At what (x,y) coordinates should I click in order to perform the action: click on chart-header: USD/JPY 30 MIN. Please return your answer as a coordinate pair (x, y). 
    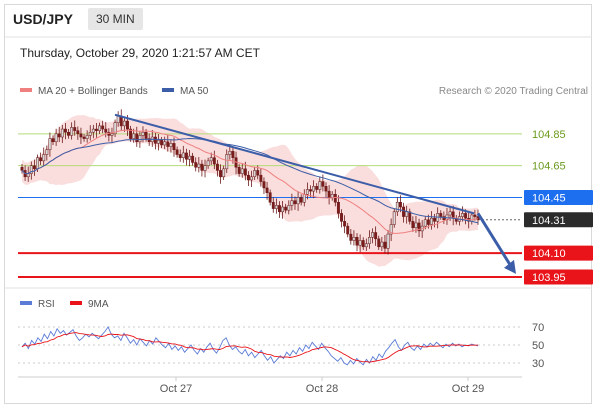
    Looking at the image, I should click on (298, 19).